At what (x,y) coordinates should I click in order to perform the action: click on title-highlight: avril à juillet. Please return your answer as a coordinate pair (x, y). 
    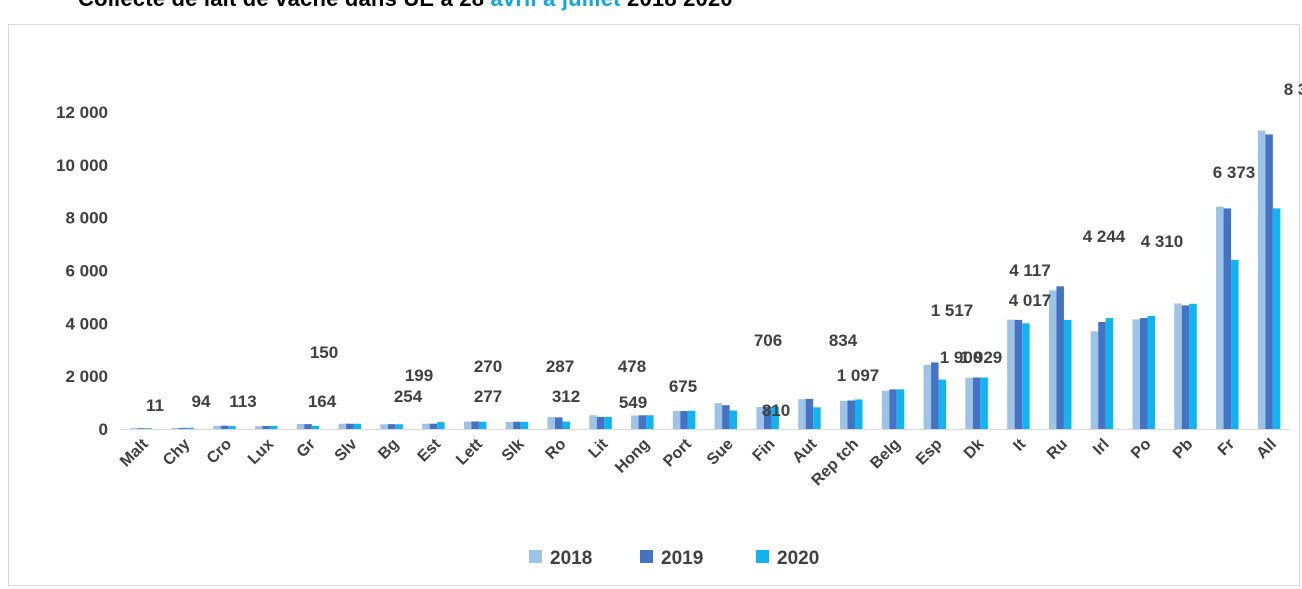
    Looking at the image, I should click on (556, 5).